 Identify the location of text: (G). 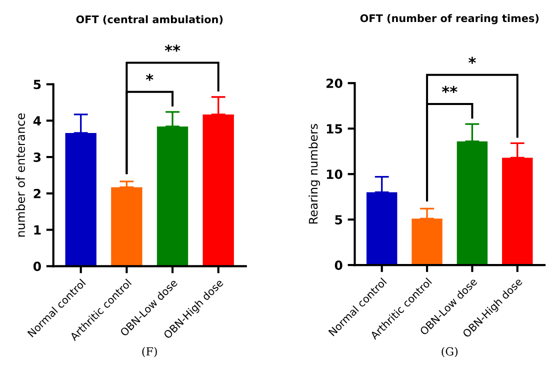
(450, 352).